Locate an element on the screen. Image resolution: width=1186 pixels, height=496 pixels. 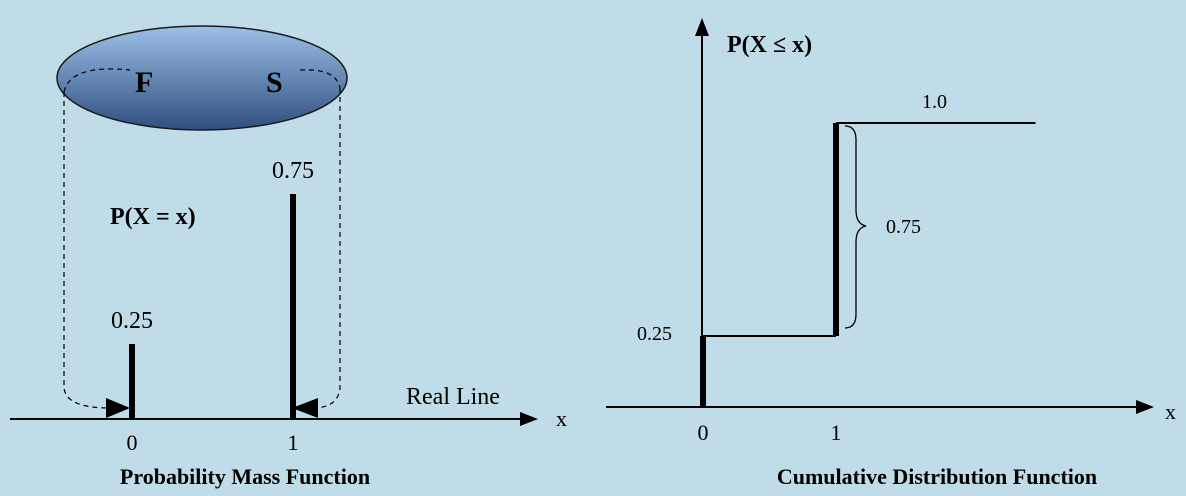
sample-space-ellipse is located at coordinates (202, 78).